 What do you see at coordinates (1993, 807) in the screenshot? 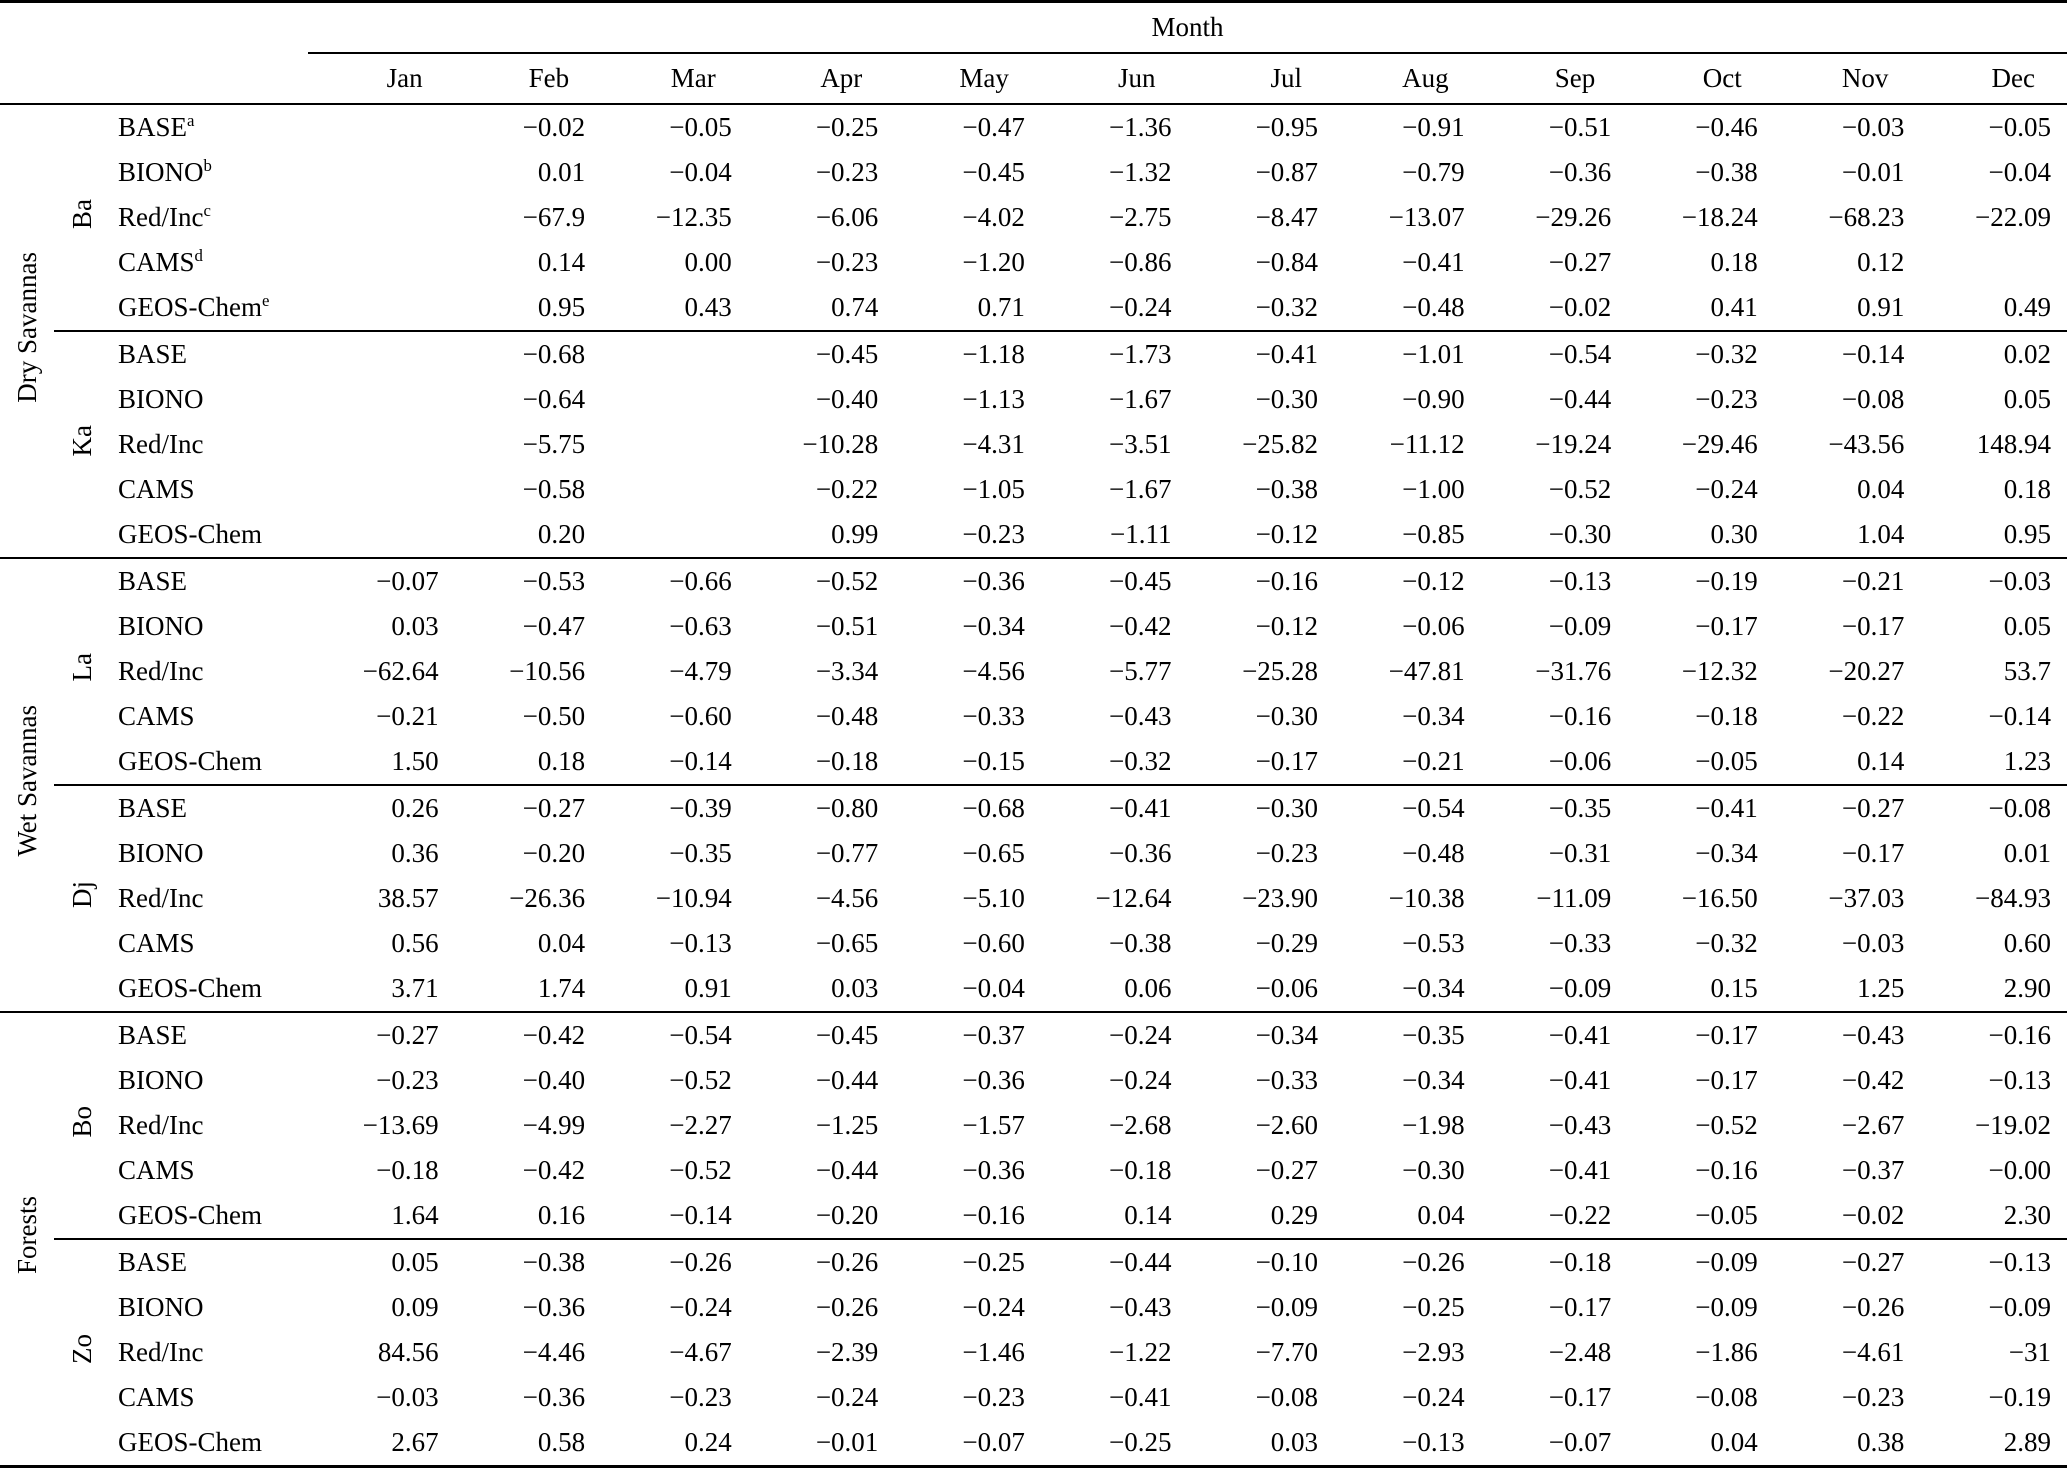
I see `value-cell: −0.08` at bounding box center [1993, 807].